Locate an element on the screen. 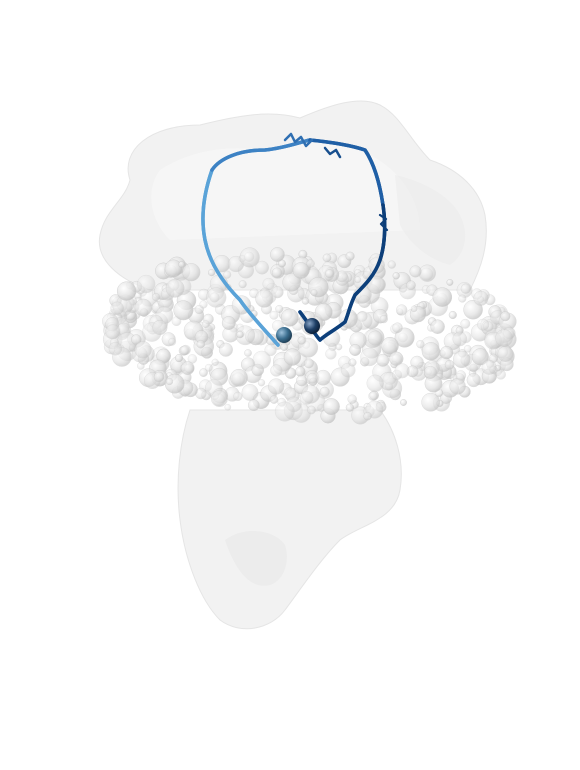 This screenshot has width=580, height=770. protein-surface-lower is located at coordinates (289, 519).